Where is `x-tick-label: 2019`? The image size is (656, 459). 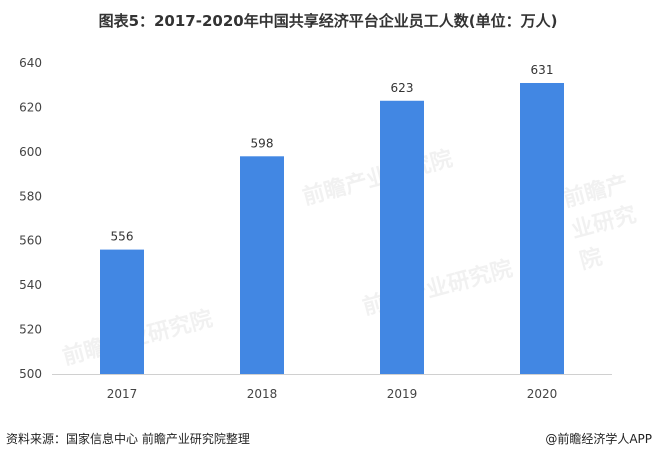
x-tick-label: 2019 is located at coordinates (402, 394).